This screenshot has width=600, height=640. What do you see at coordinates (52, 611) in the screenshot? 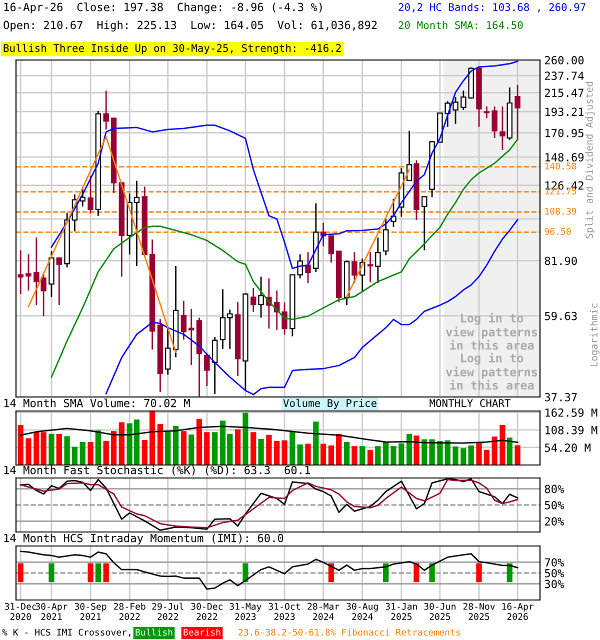
I see `x-tick-label: 30-Apr 2021` at bounding box center [52, 611].